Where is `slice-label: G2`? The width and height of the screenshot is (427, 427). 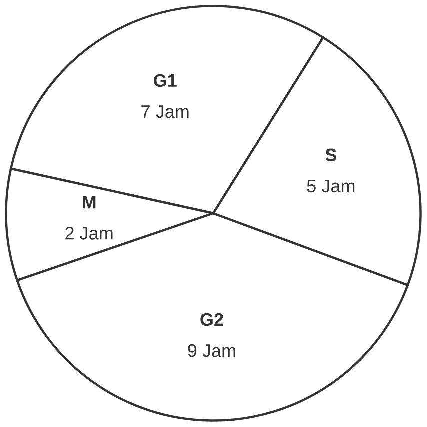 slice-label: G2 is located at coordinates (212, 319).